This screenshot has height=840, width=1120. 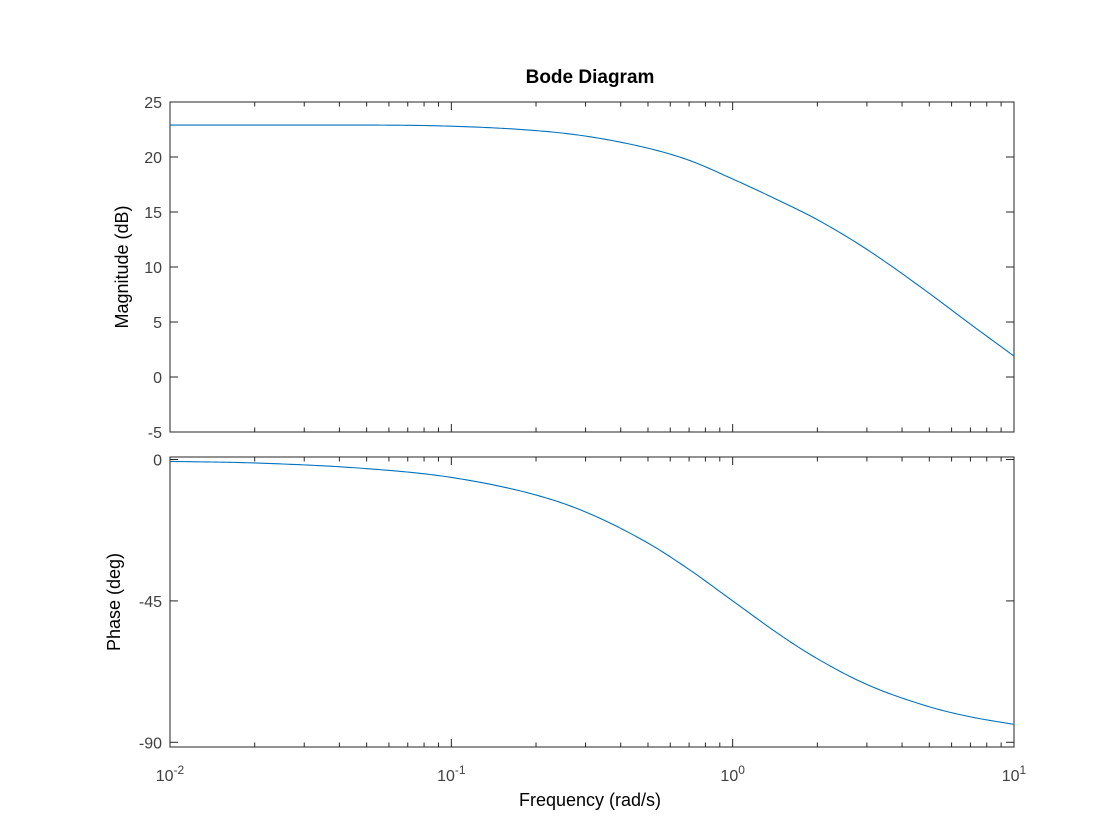 I want to click on y-tick-label: 25, so click(x=153, y=103).